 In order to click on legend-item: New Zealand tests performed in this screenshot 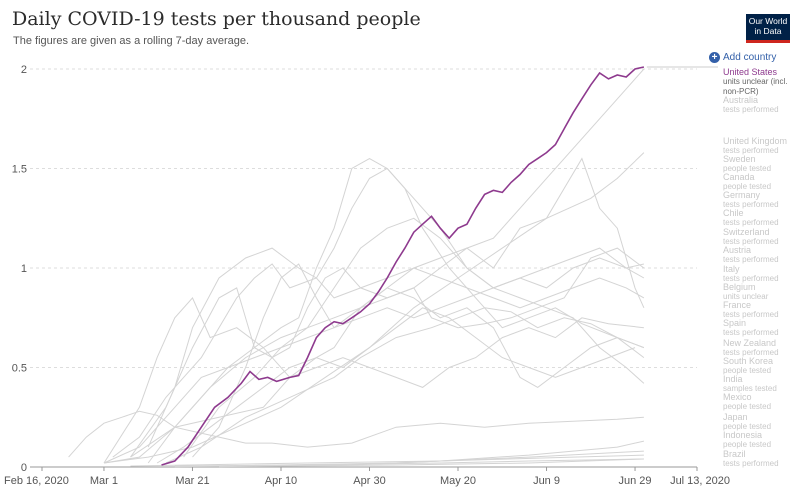, I will do `click(751, 348)`.